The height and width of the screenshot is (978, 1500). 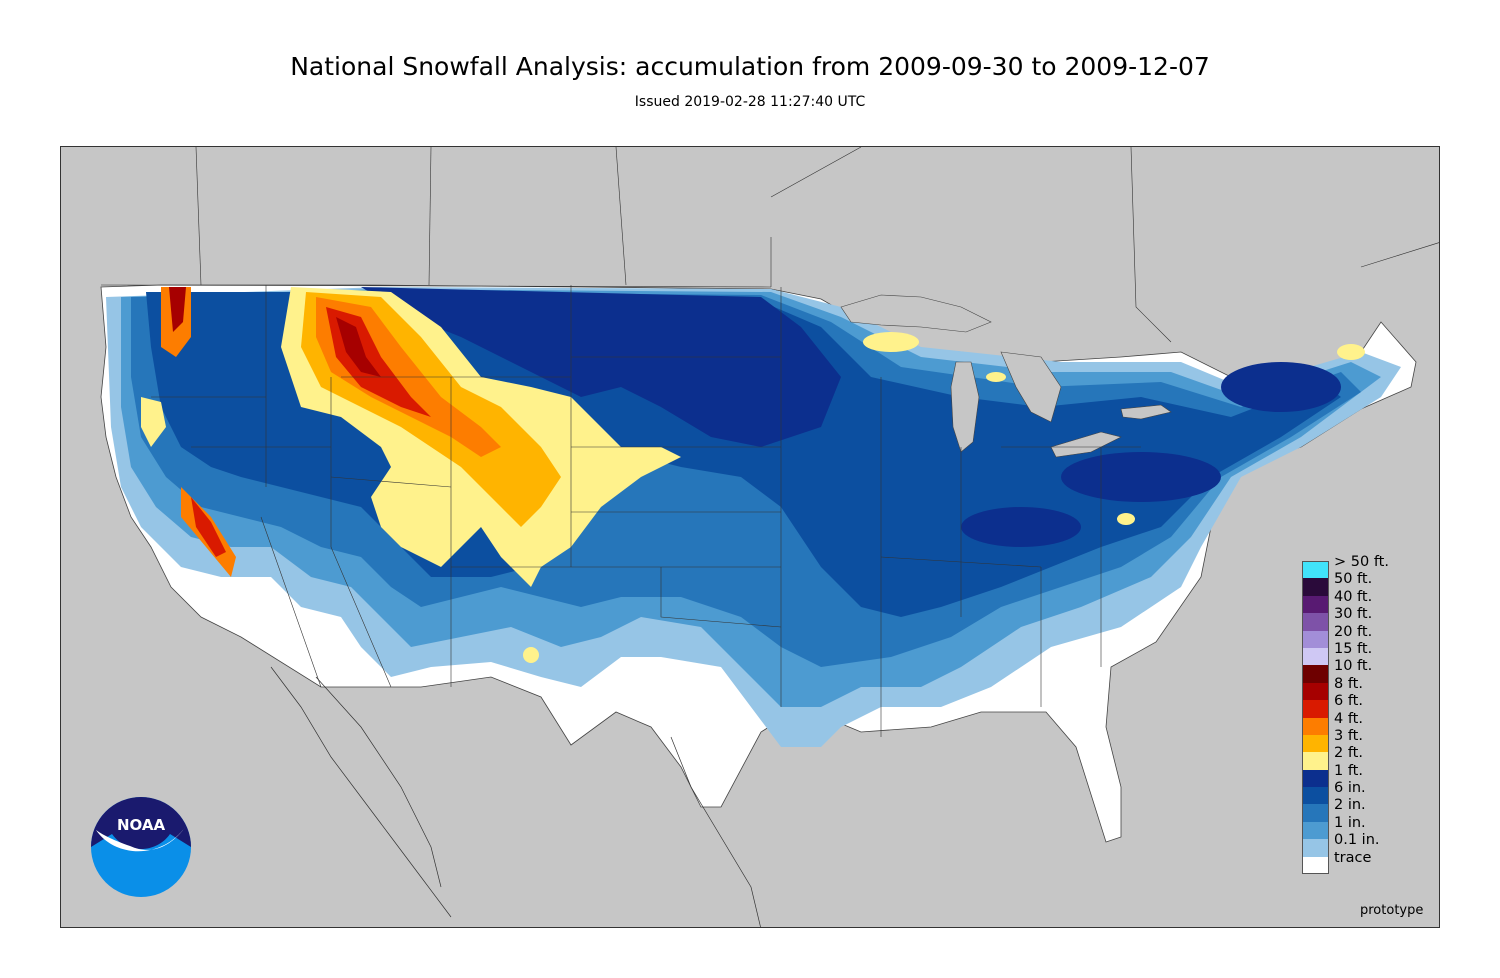 I want to click on legend-label: 50 ft., so click(x=1353, y=579).